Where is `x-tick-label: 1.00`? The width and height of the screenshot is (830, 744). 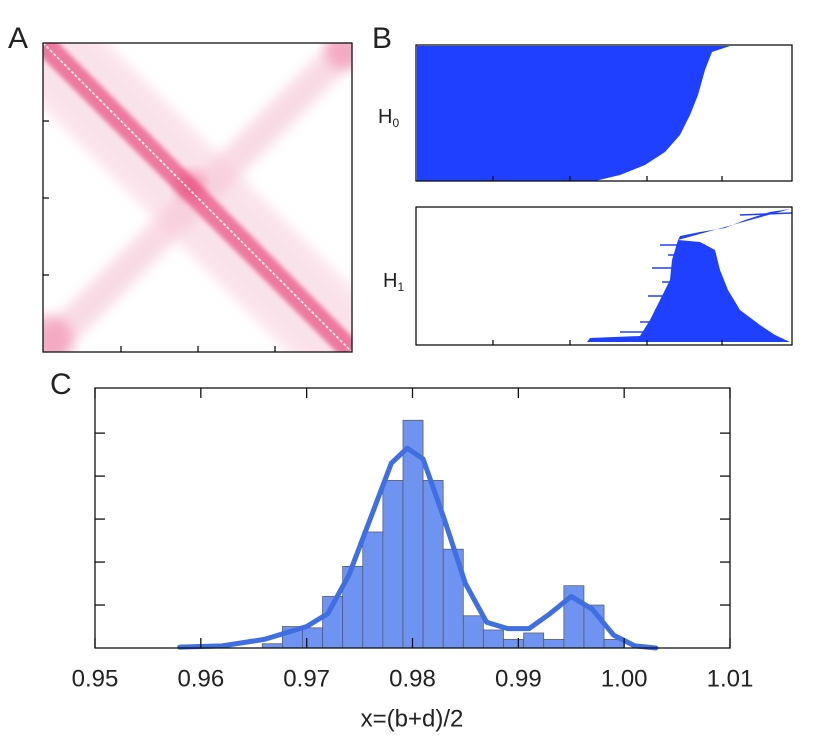
x-tick-label: 1.00 is located at coordinates (624, 678).